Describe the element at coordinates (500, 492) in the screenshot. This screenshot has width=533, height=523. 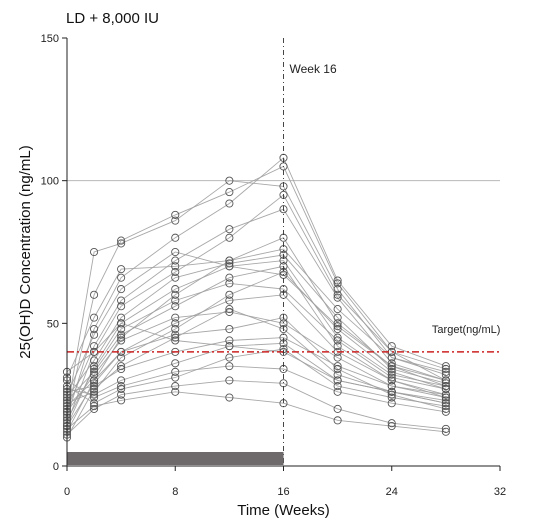
I see `x-tick-label: 32` at that location.